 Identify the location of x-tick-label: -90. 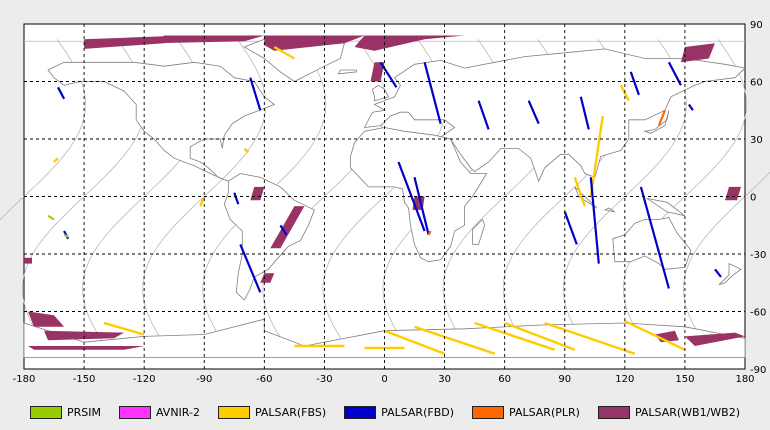
(204, 379).